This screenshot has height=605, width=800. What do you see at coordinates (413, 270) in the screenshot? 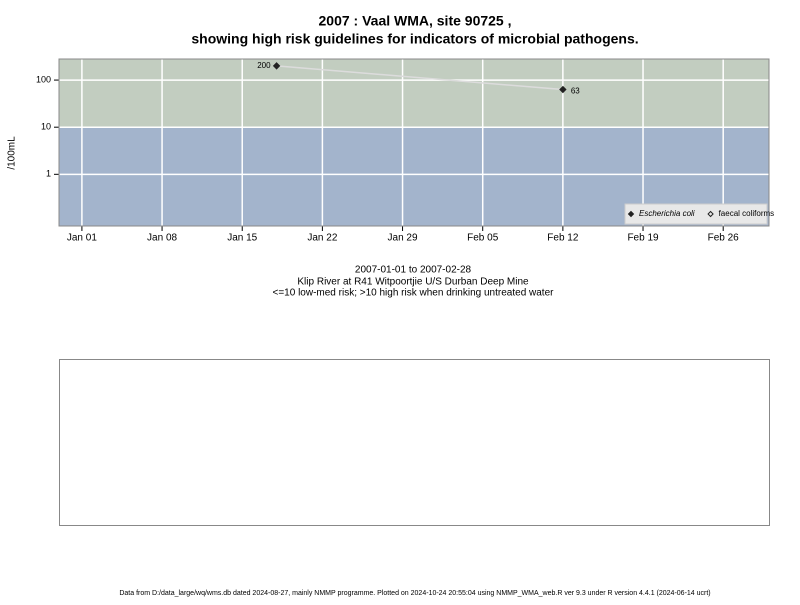
I see `subtitle: 2007-01-01 to 2007-02-28` at bounding box center [413, 270].